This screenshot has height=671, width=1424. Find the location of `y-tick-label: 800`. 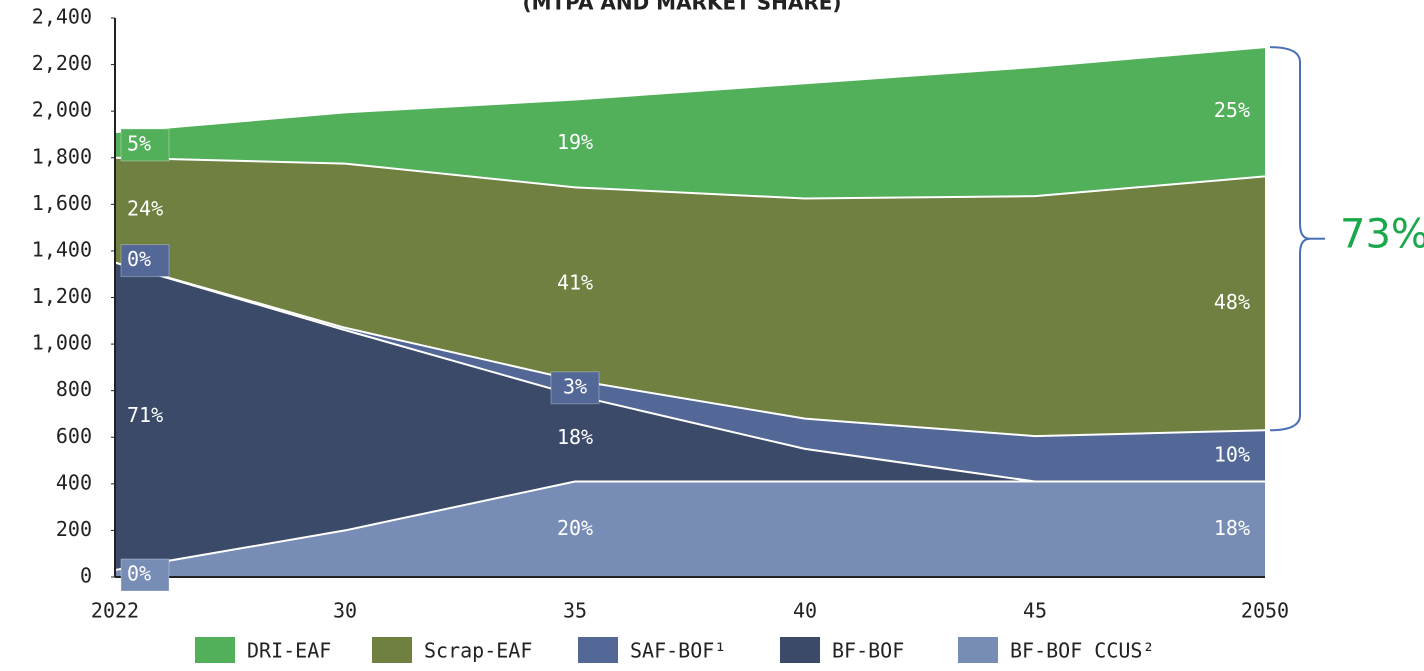

y-tick-label: 800 is located at coordinates (74, 389).